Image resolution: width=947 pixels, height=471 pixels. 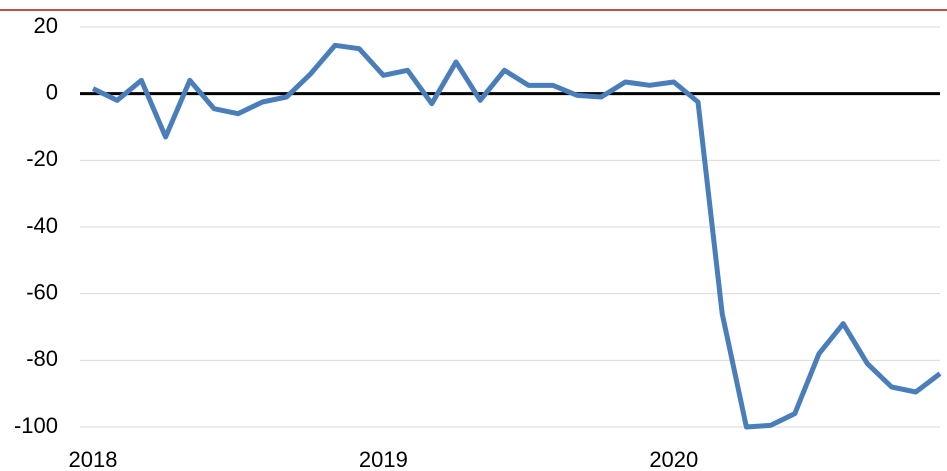 What do you see at coordinates (42, 291) in the screenshot?
I see `y-tick-label: -60` at bounding box center [42, 291].